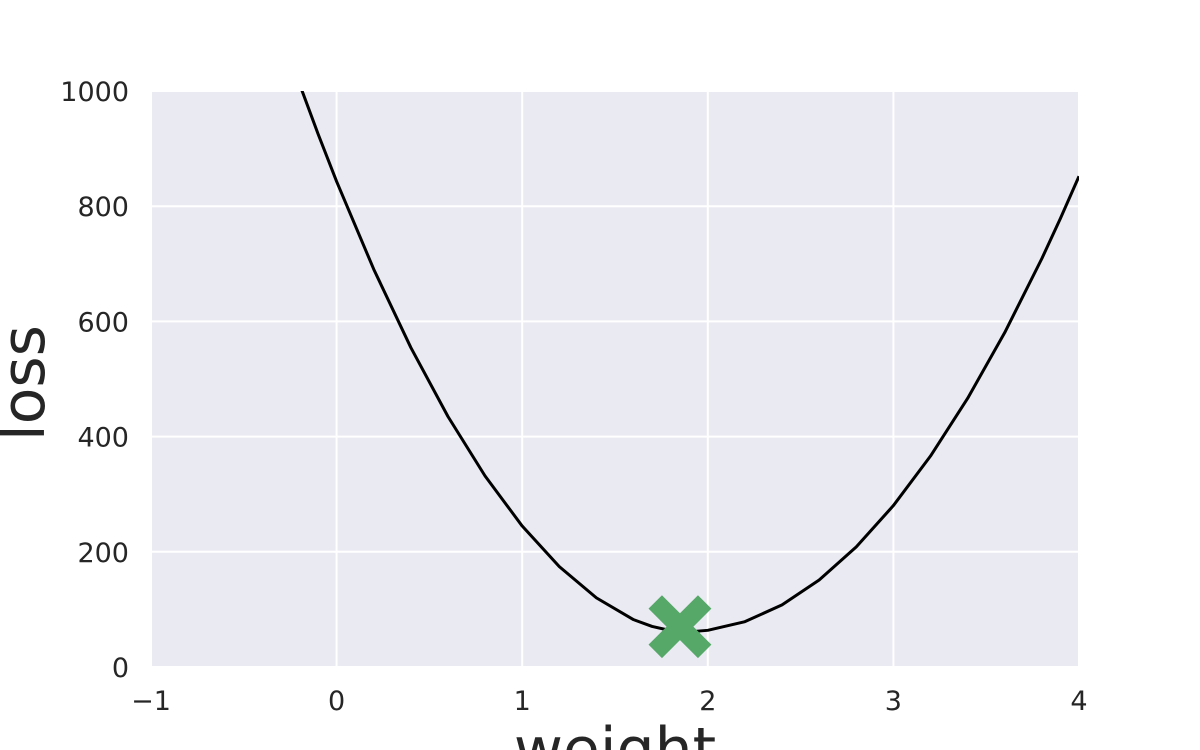 The width and height of the screenshot is (1200, 750). Describe the element at coordinates (103, 322) in the screenshot. I see `y-tick-label: 600` at that location.